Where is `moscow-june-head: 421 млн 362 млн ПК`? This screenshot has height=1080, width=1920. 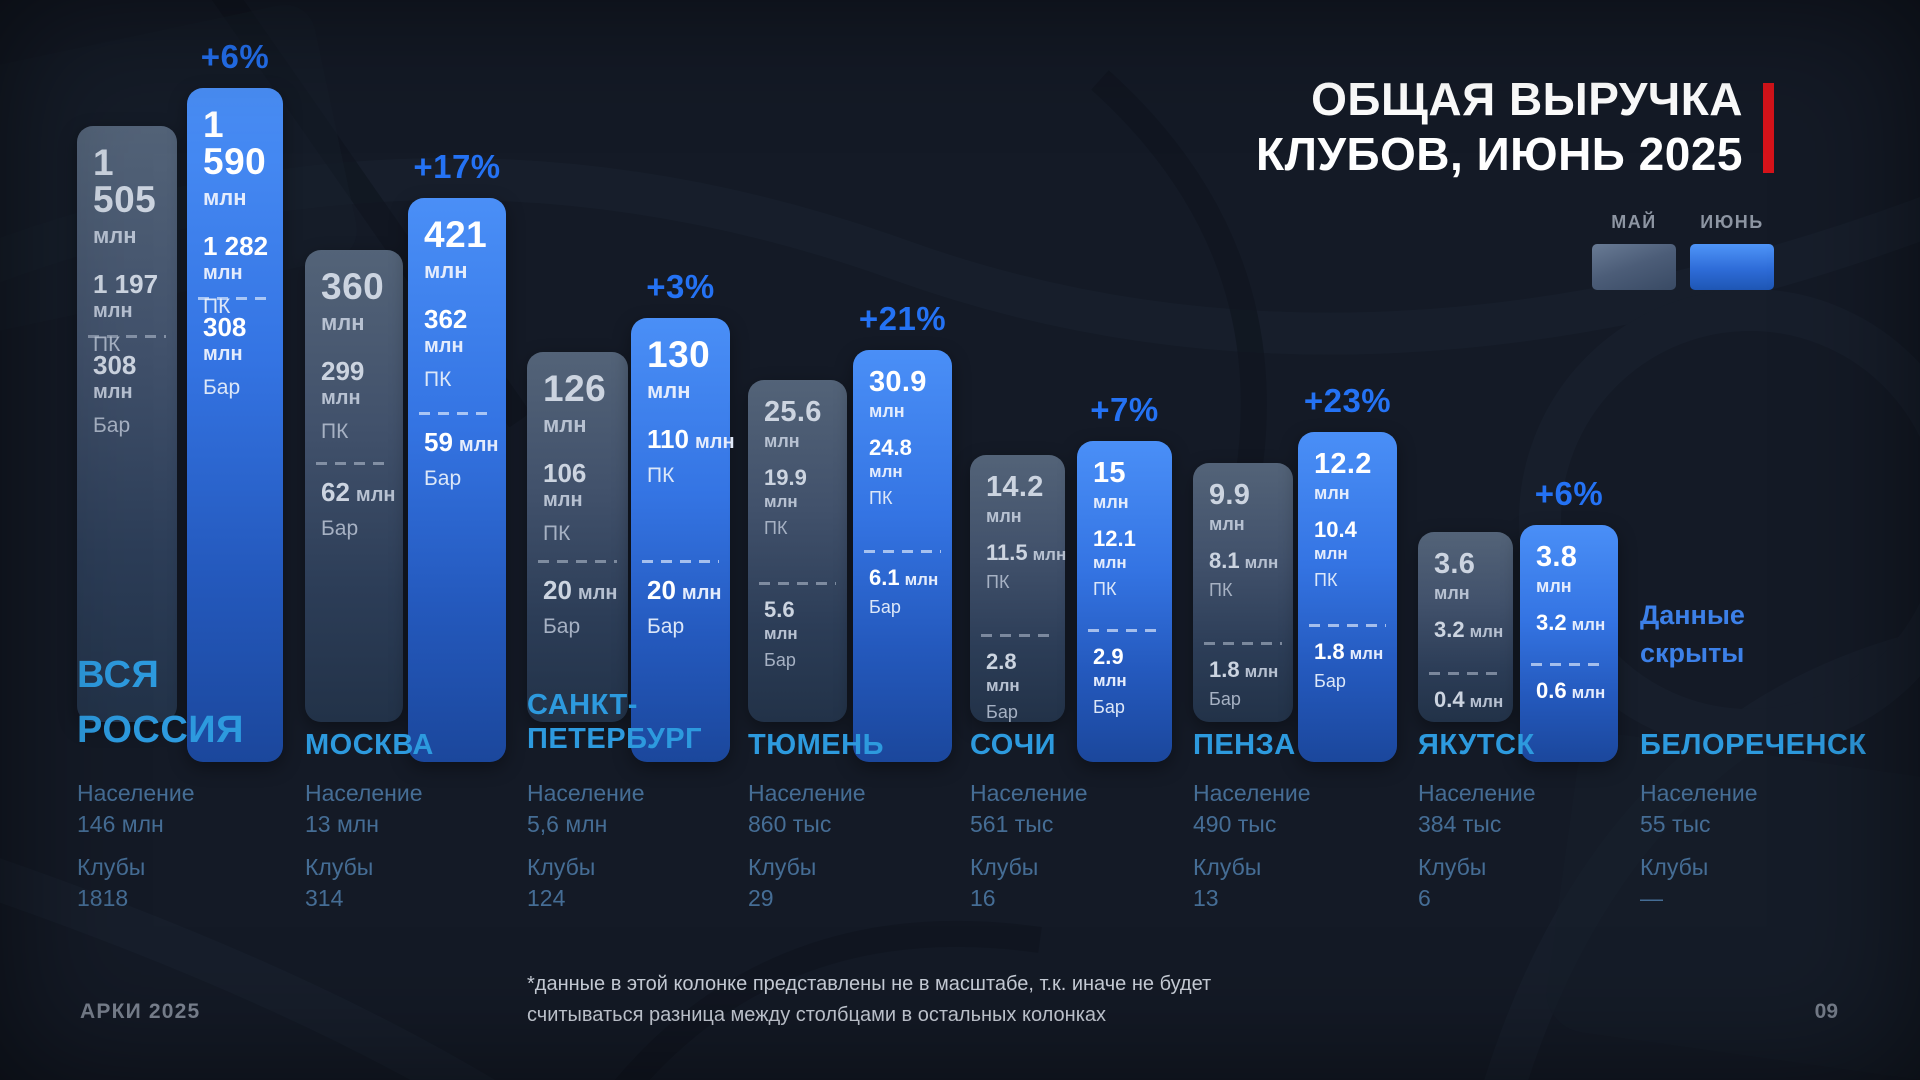
moscow-june-head: 421 млн 362 млн ПК is located at coordinates (457, 294).